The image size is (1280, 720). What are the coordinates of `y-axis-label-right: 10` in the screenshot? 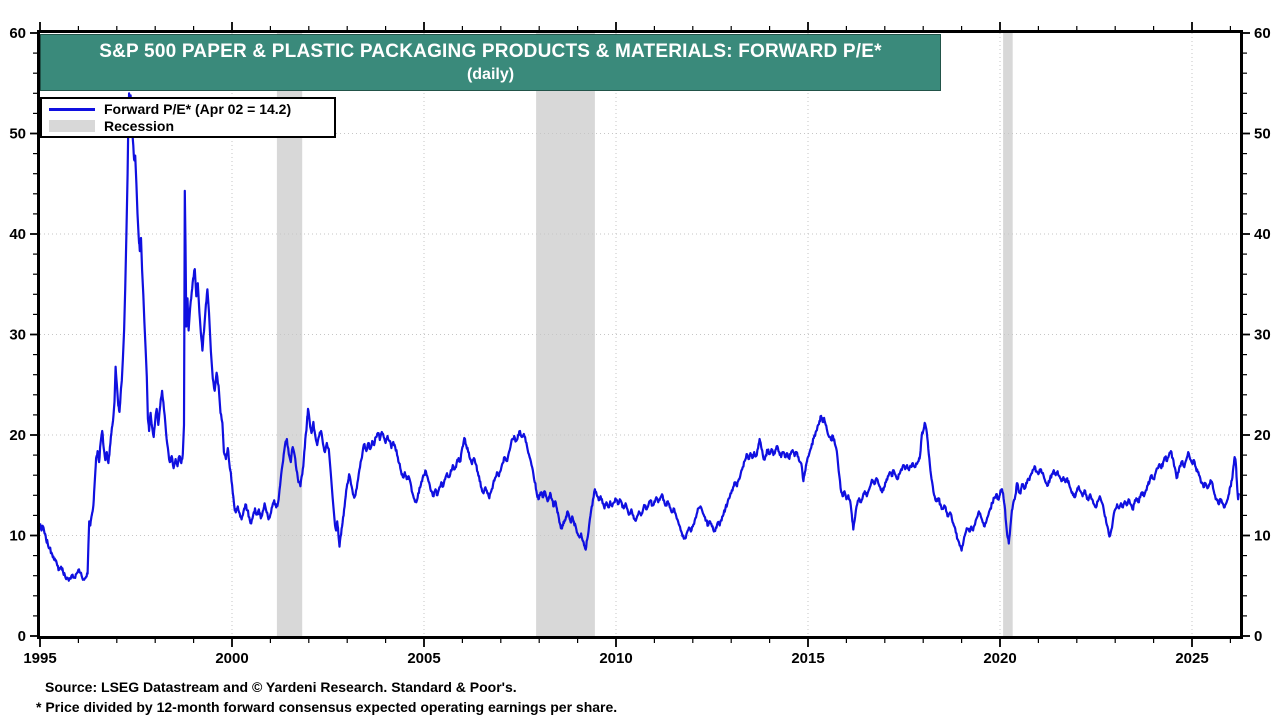 It's located at (1262, 536).